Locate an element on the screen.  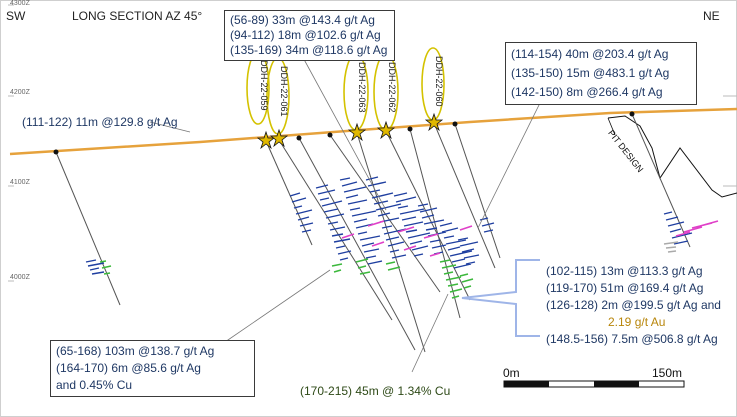
intercept-left: (111-122) 11m @129.8 g/t Ag is located at coordinates (100, 122).